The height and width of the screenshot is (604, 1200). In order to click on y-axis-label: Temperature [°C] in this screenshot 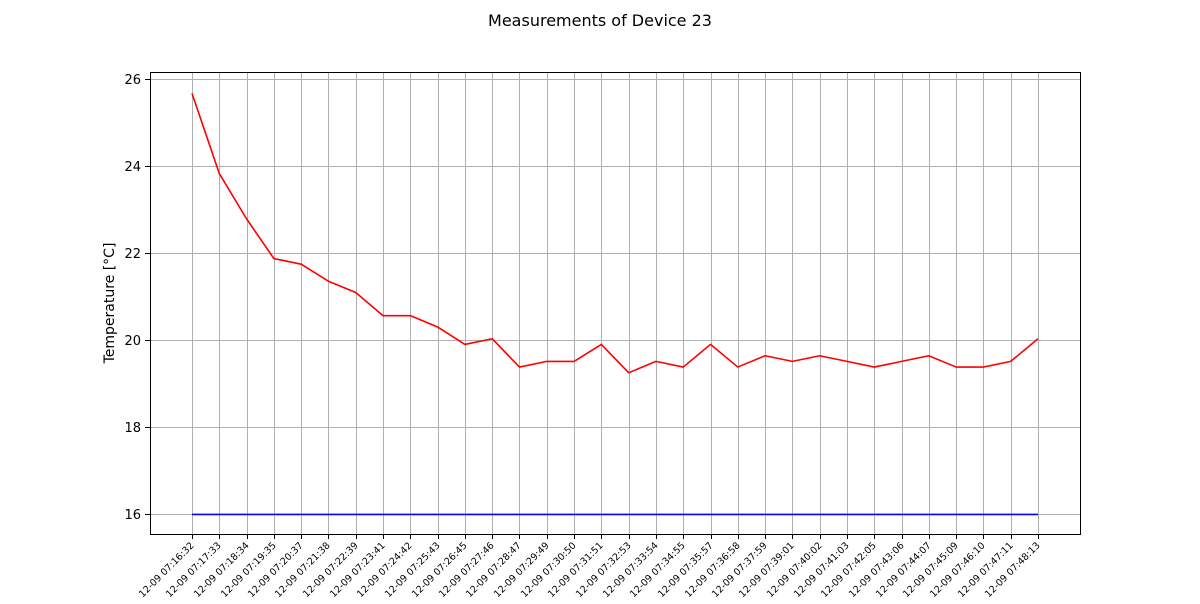, I will do `click(110, 304)`.